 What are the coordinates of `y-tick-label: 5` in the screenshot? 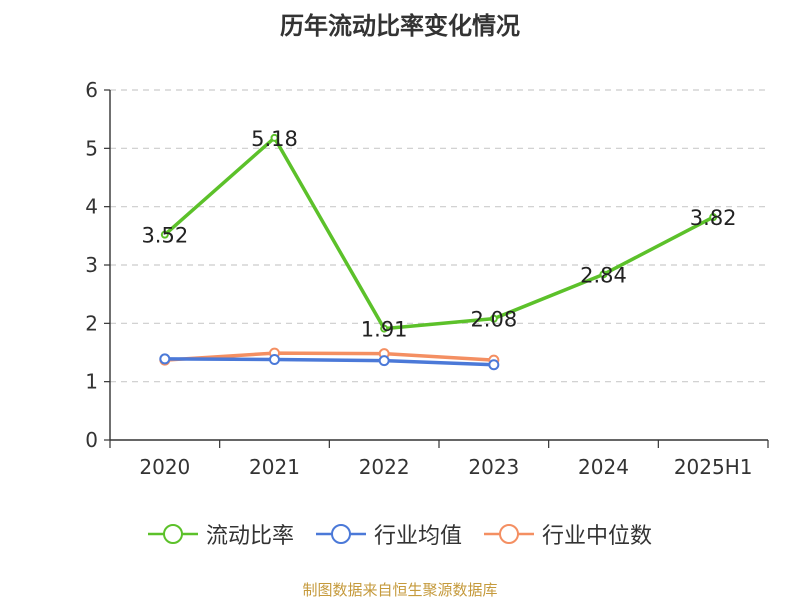 It's located at (91, 148).